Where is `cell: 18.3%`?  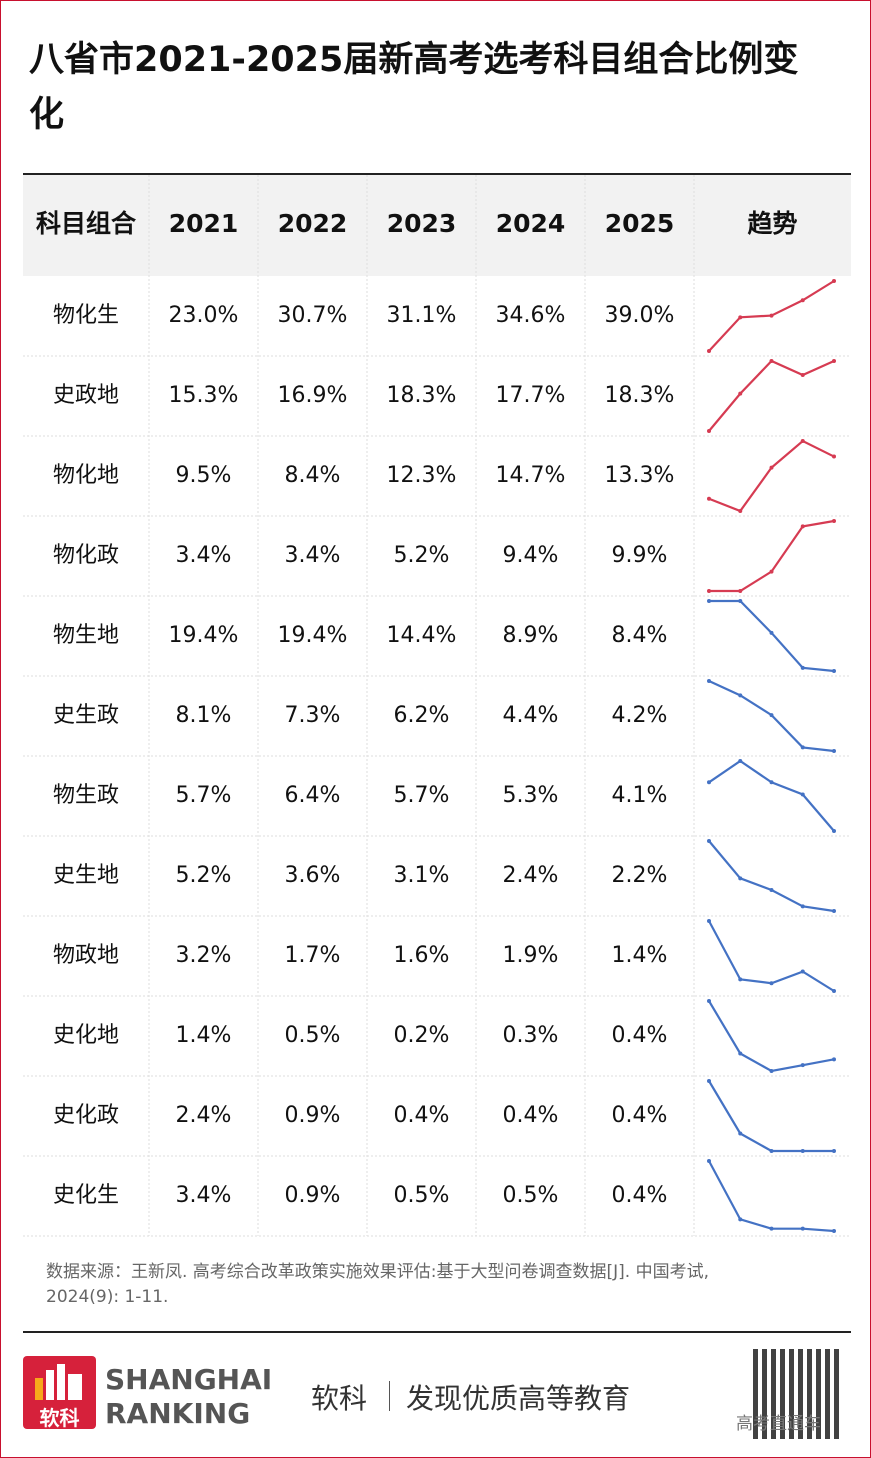
cell: 18.3% is located at coordinates (640, 395).